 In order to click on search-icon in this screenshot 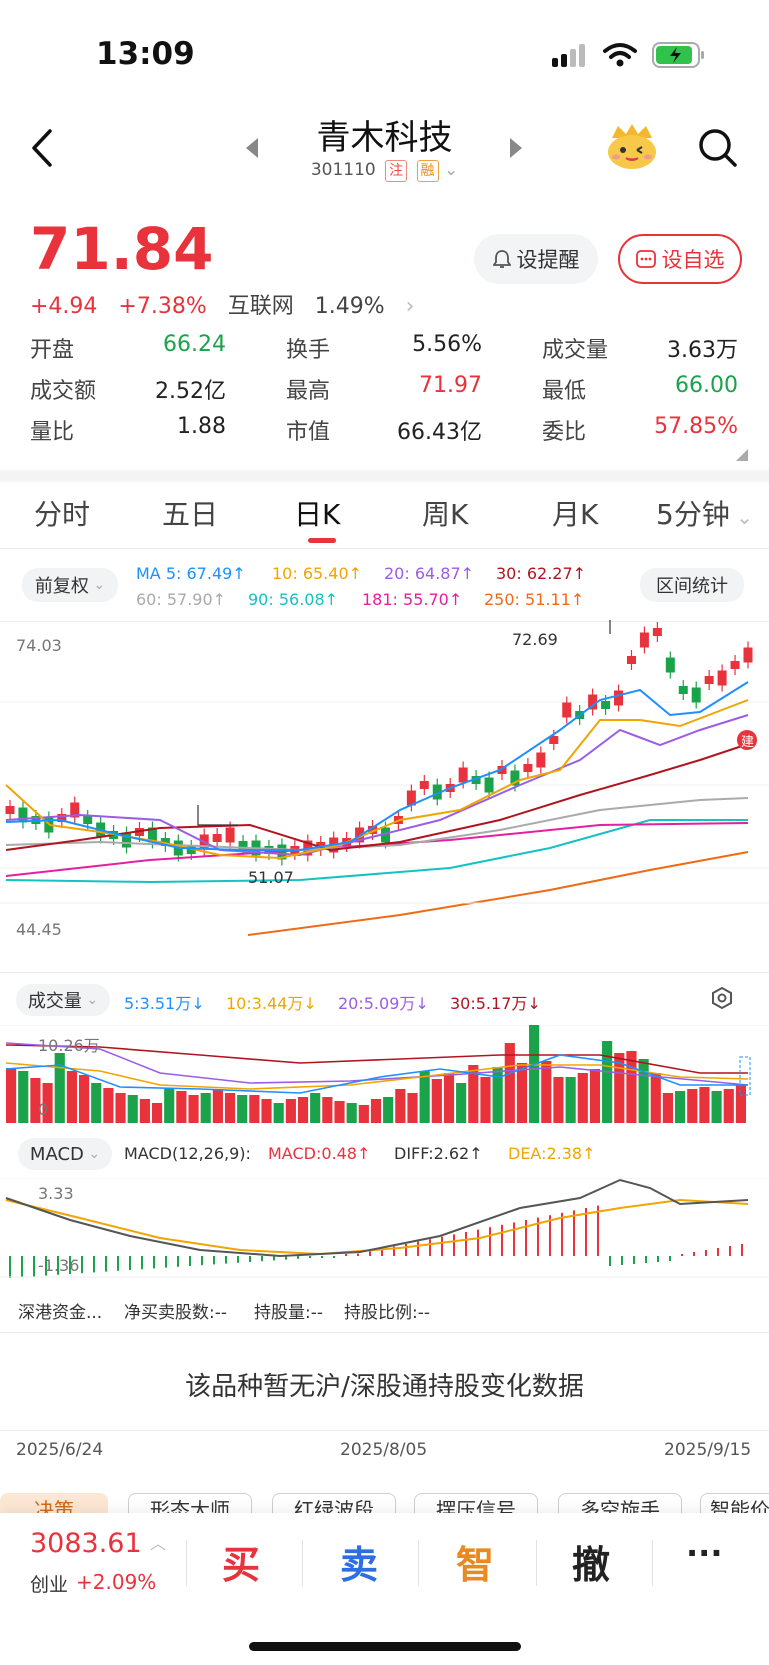, I will do `click(718, 150)`.